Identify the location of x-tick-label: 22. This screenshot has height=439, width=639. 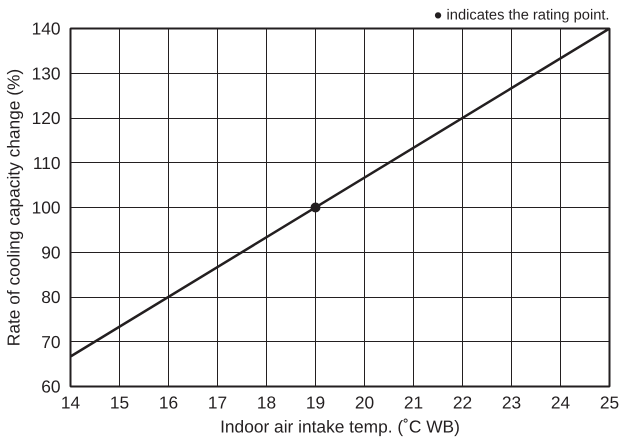
(462, 402).